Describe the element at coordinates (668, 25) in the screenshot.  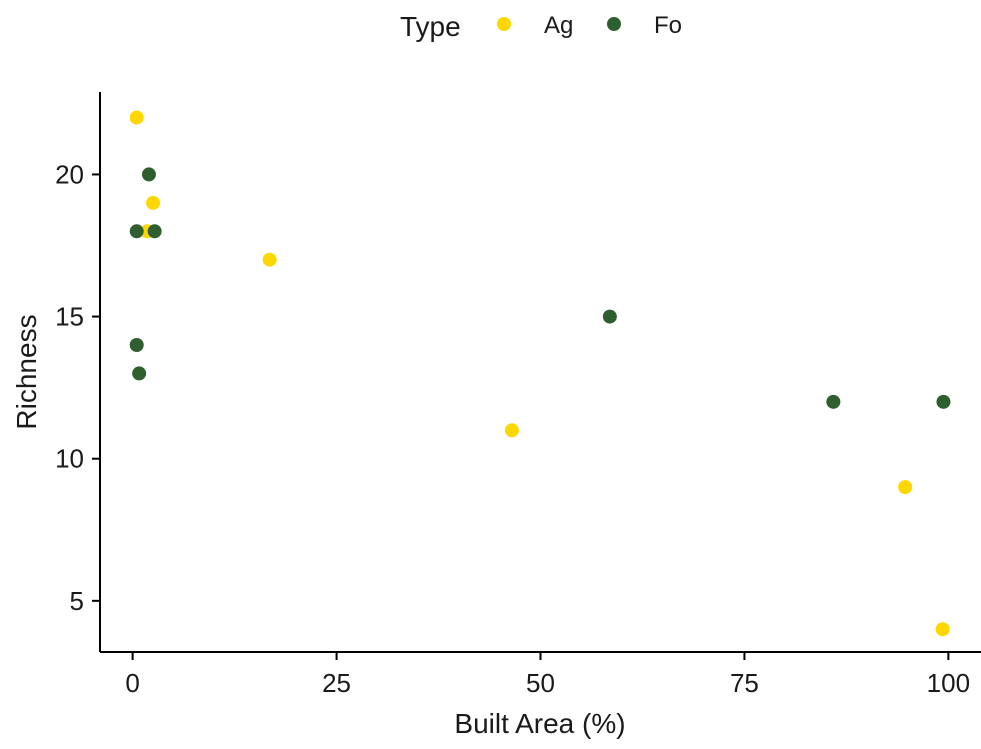
I see `legend-label-fo: Fo` at that location.